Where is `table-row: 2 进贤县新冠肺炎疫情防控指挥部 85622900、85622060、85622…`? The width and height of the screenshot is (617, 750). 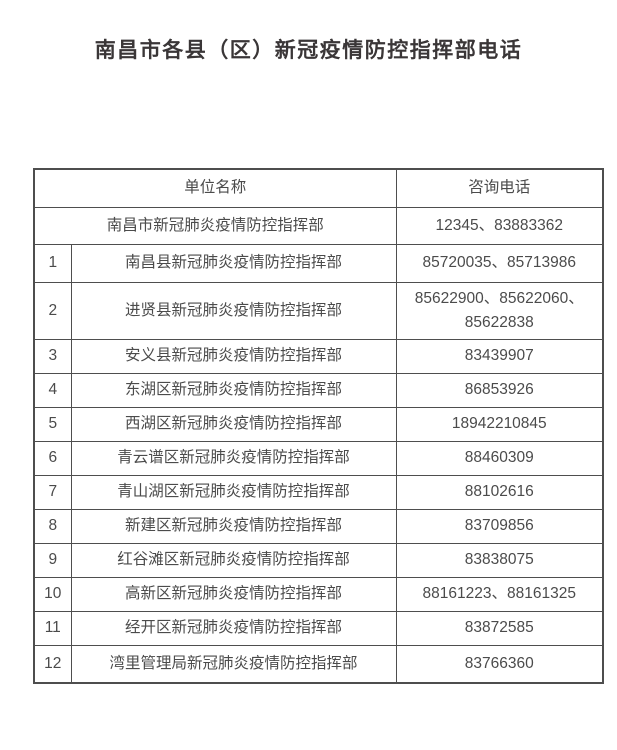 table-row: 2 进贤县新冠肺炎疫情防控指挥部 85622900、85622060、85622… is located at coordinates (318, 310).